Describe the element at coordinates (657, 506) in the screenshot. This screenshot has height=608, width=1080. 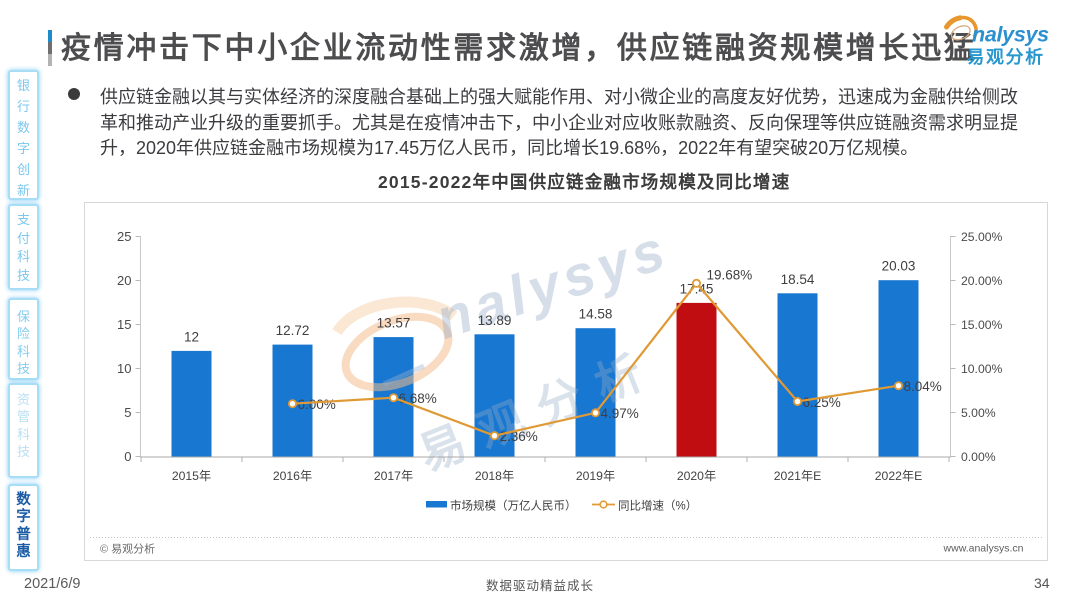
I see `svg-text: 同比增速（%）` at that location.